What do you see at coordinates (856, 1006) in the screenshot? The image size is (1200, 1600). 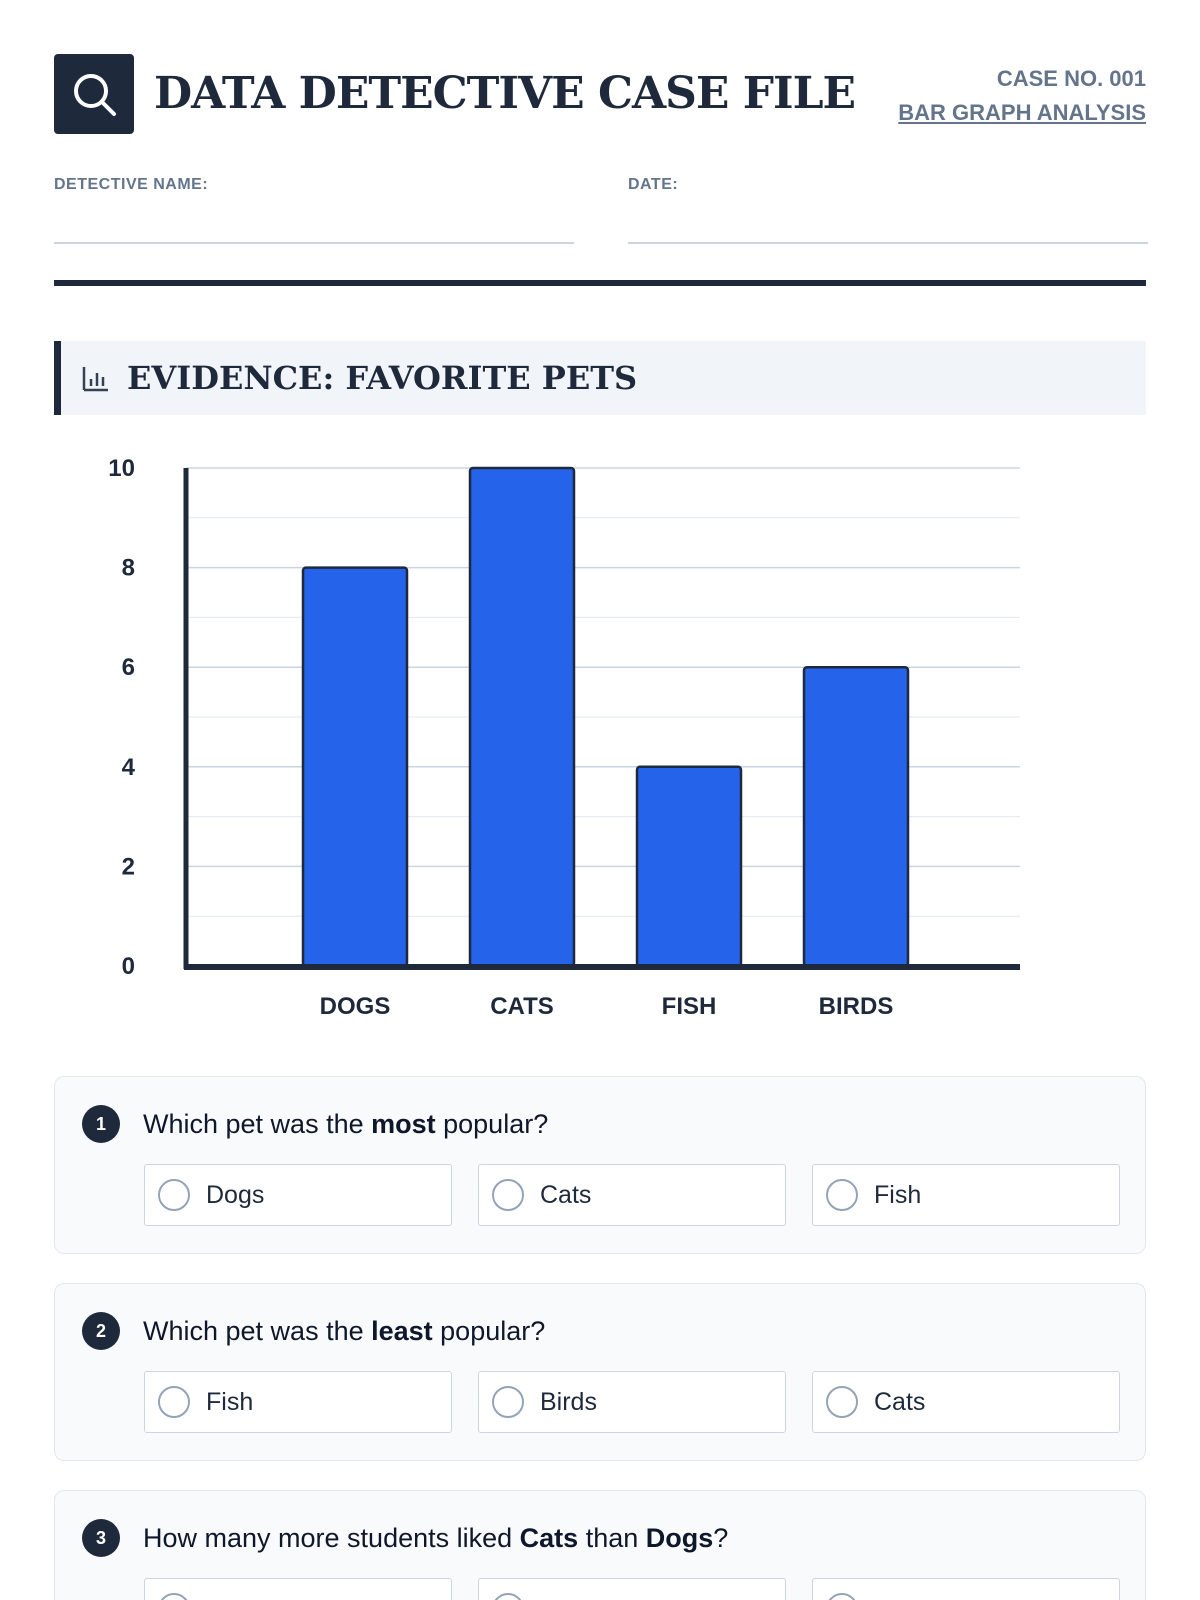 I see `x-tick-label: BIRDS` at bounding box center [856, 1006].